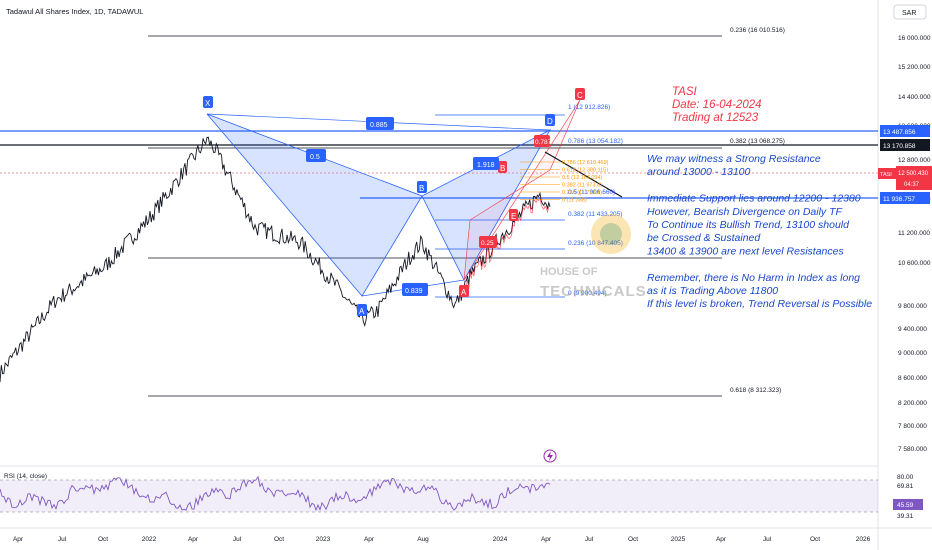  I want to click on flash-icon, so click(550, 456).